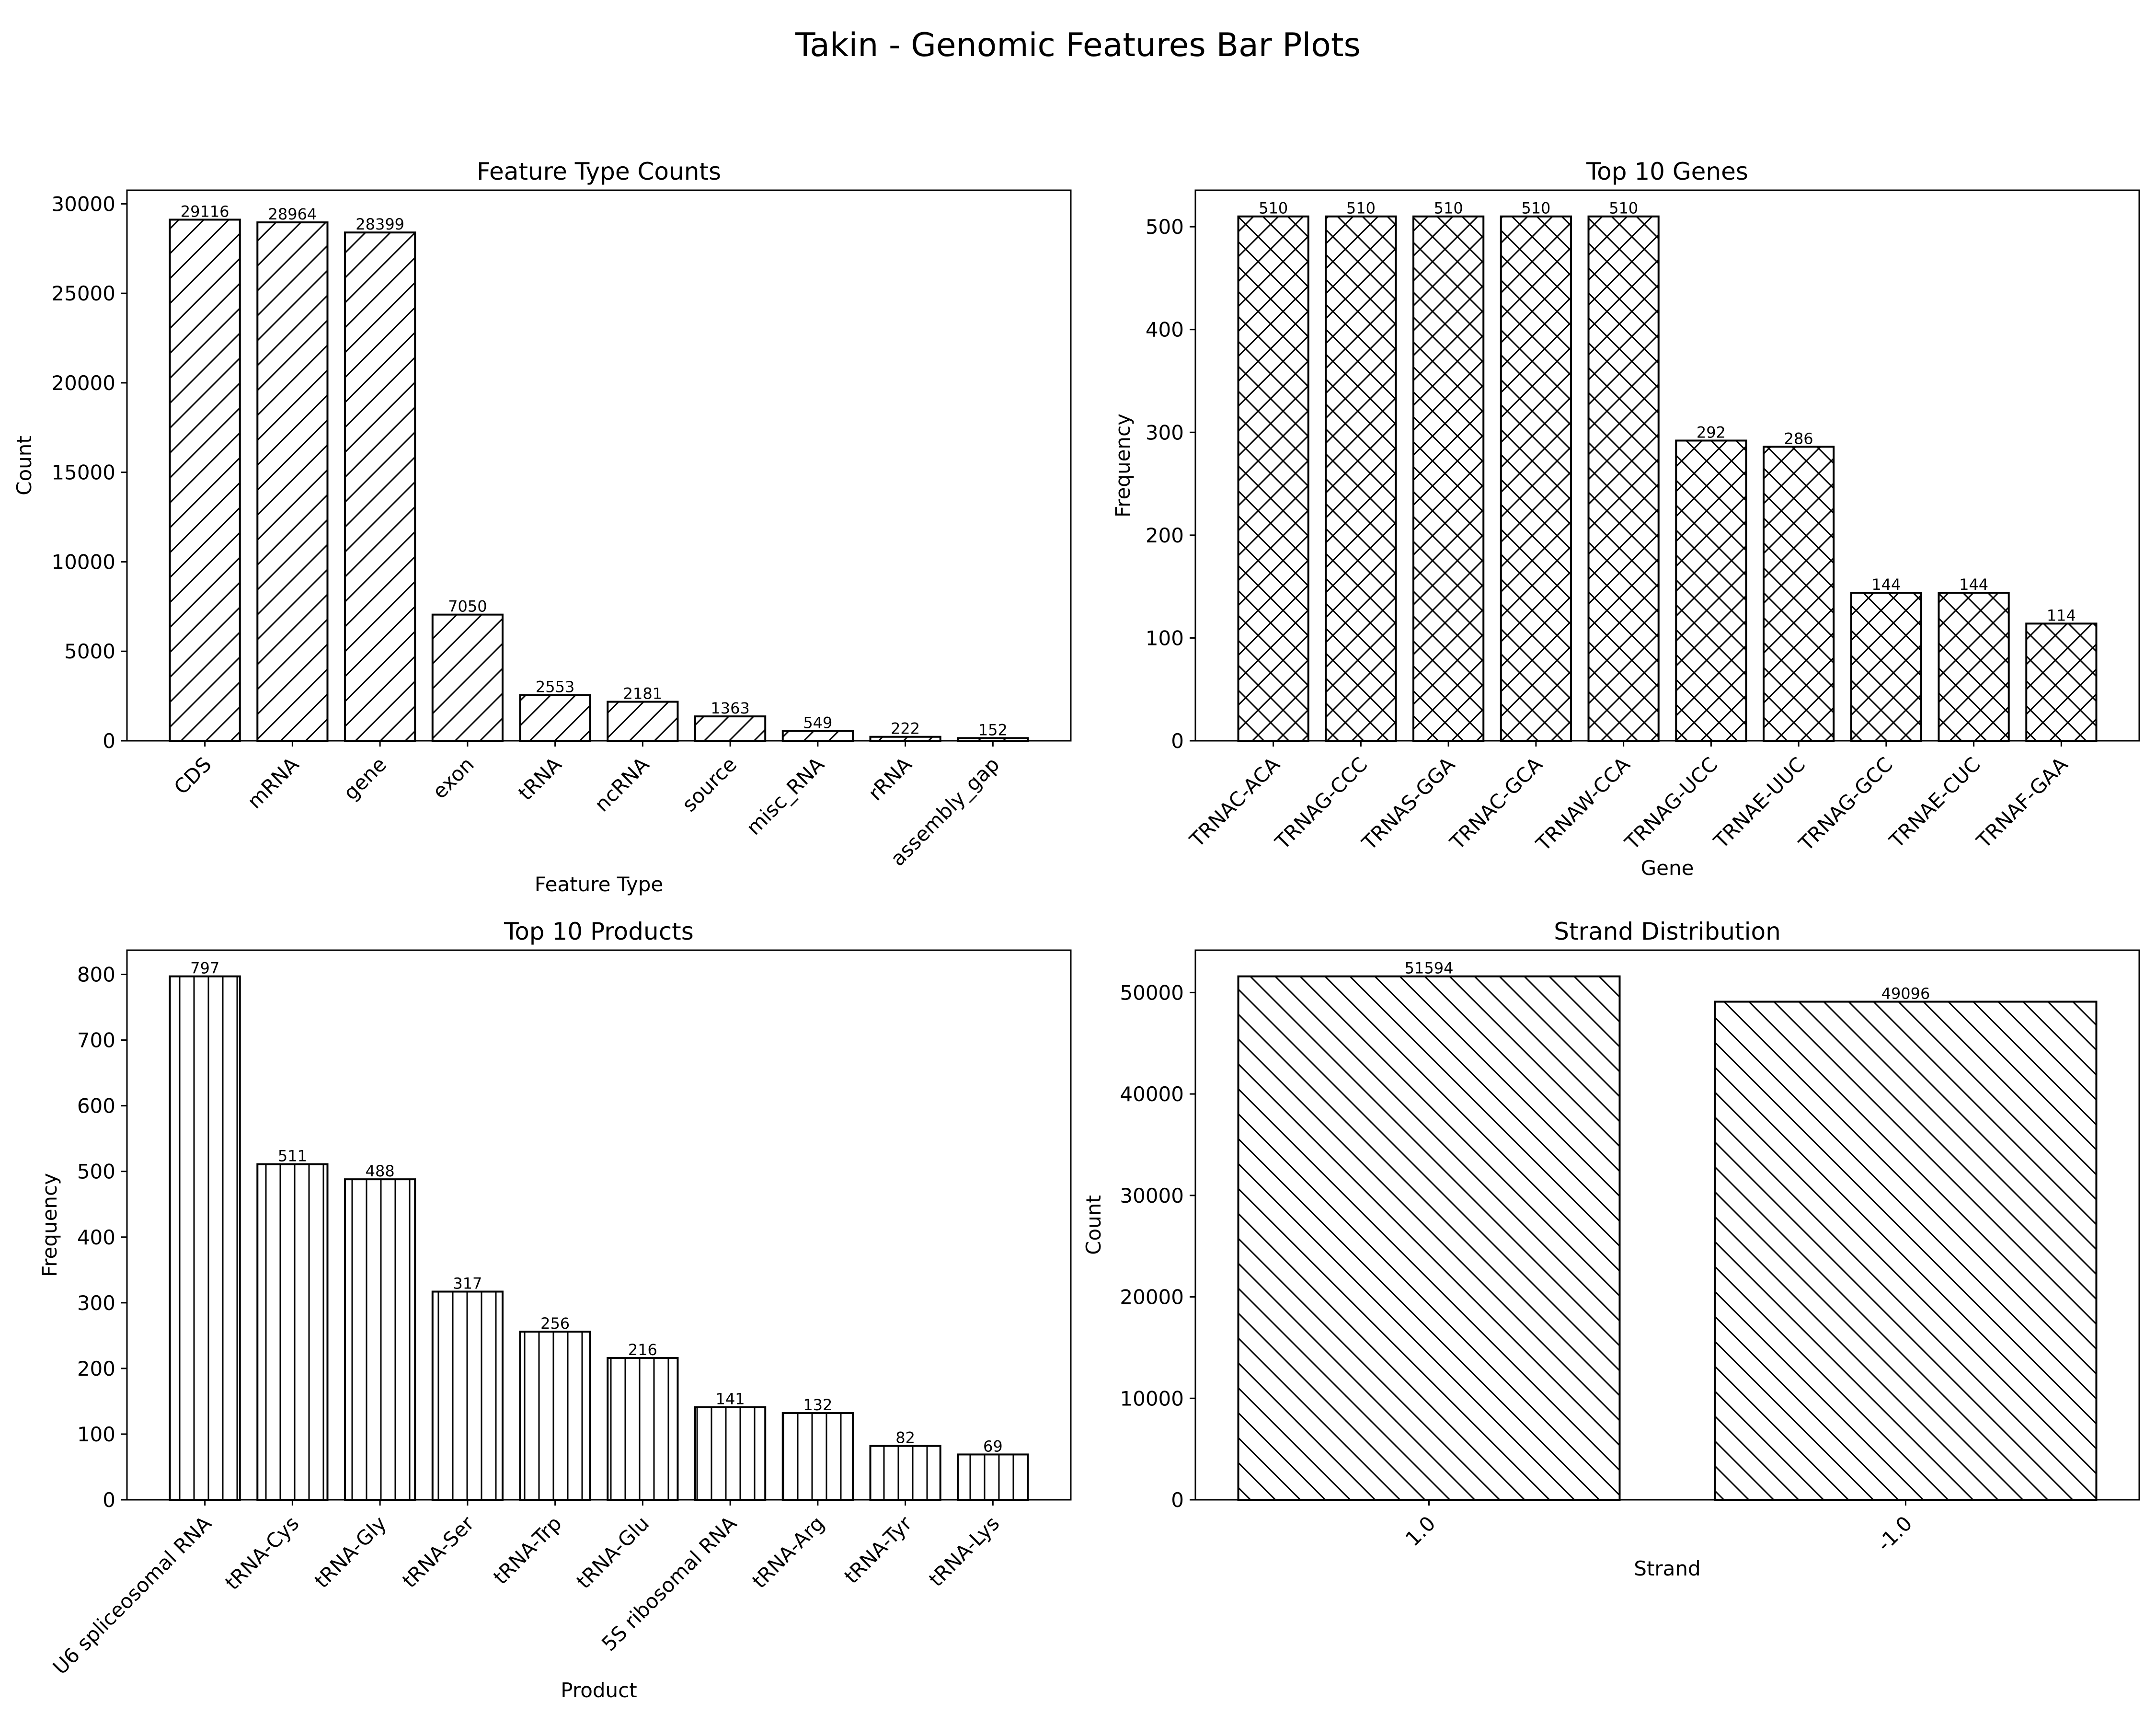 The image size is (2156, 1725). Describe the element at coordinates (788, 1552) in the screenshot. I see `x-tick-label: tRNA-Arg` at that location.